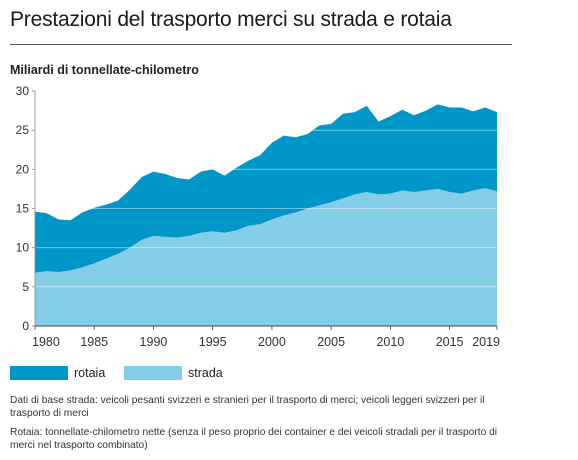  Describe the element at coordinates (390, 342) in the screenshot. I see `x-tick-label-2010: 2010` at that location.